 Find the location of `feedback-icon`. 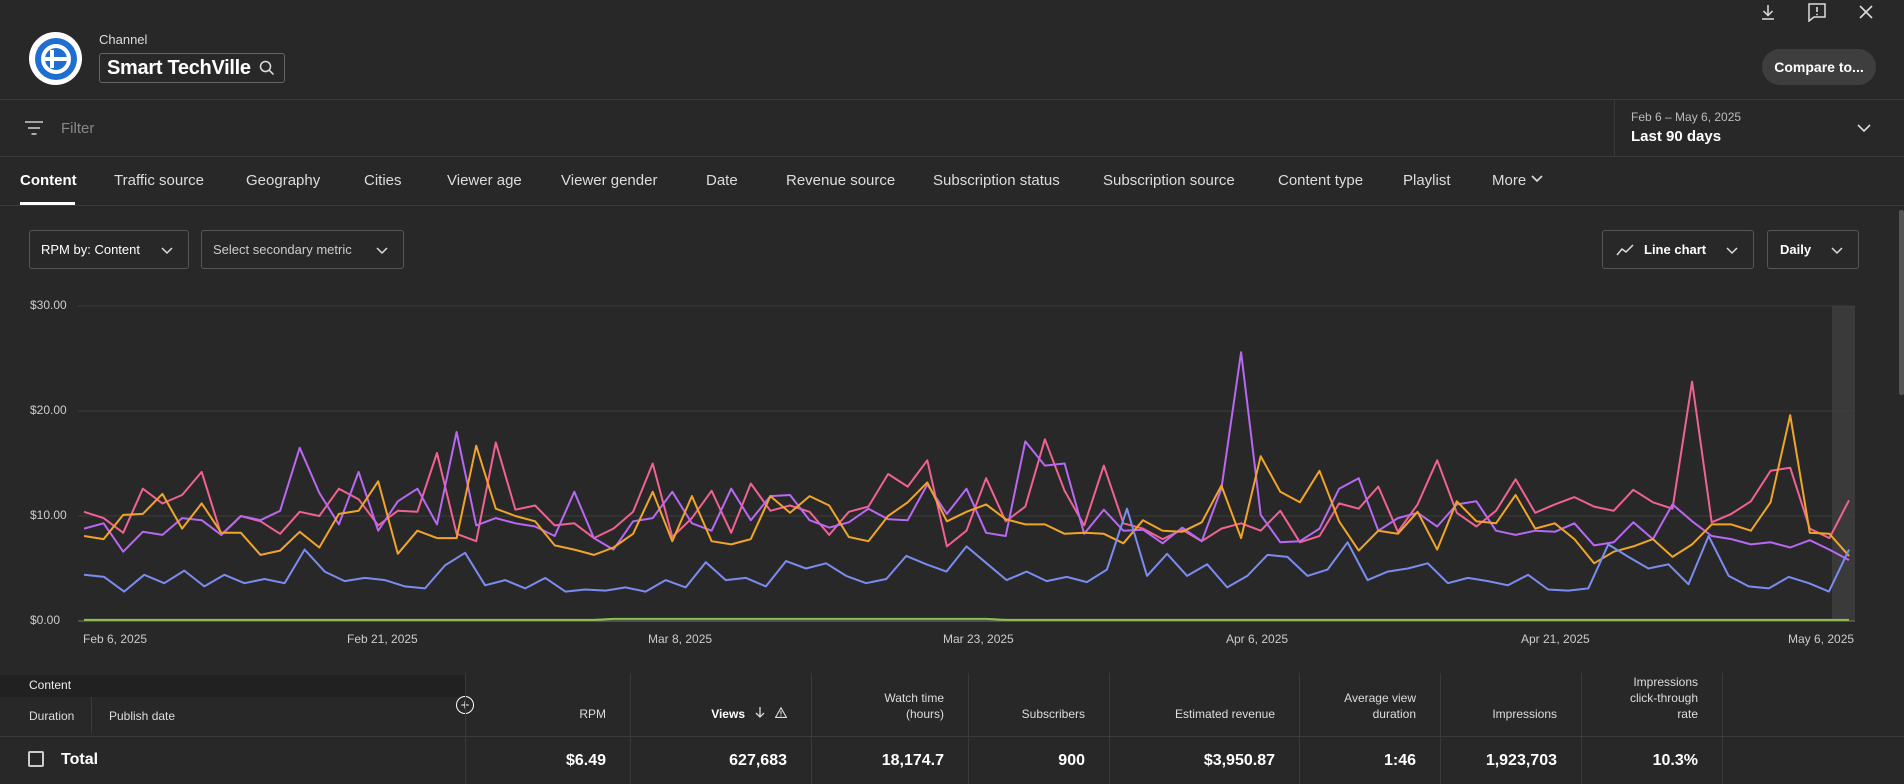

feedback-icon is located at coordinates (1817, 12).